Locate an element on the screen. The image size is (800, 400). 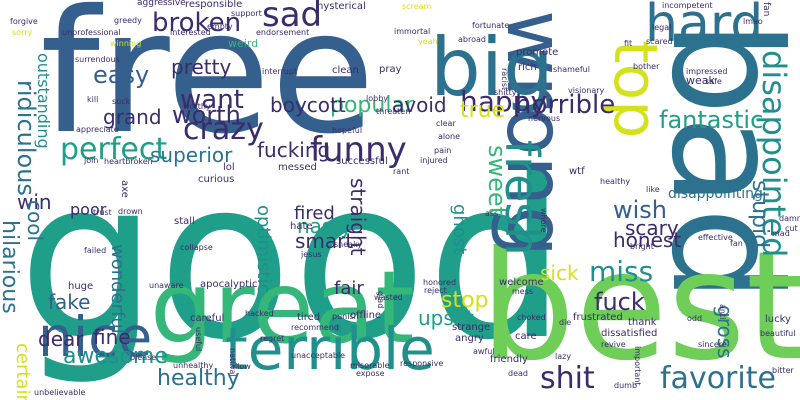
cloud-word: fuck is located at coordinates (619, 302).